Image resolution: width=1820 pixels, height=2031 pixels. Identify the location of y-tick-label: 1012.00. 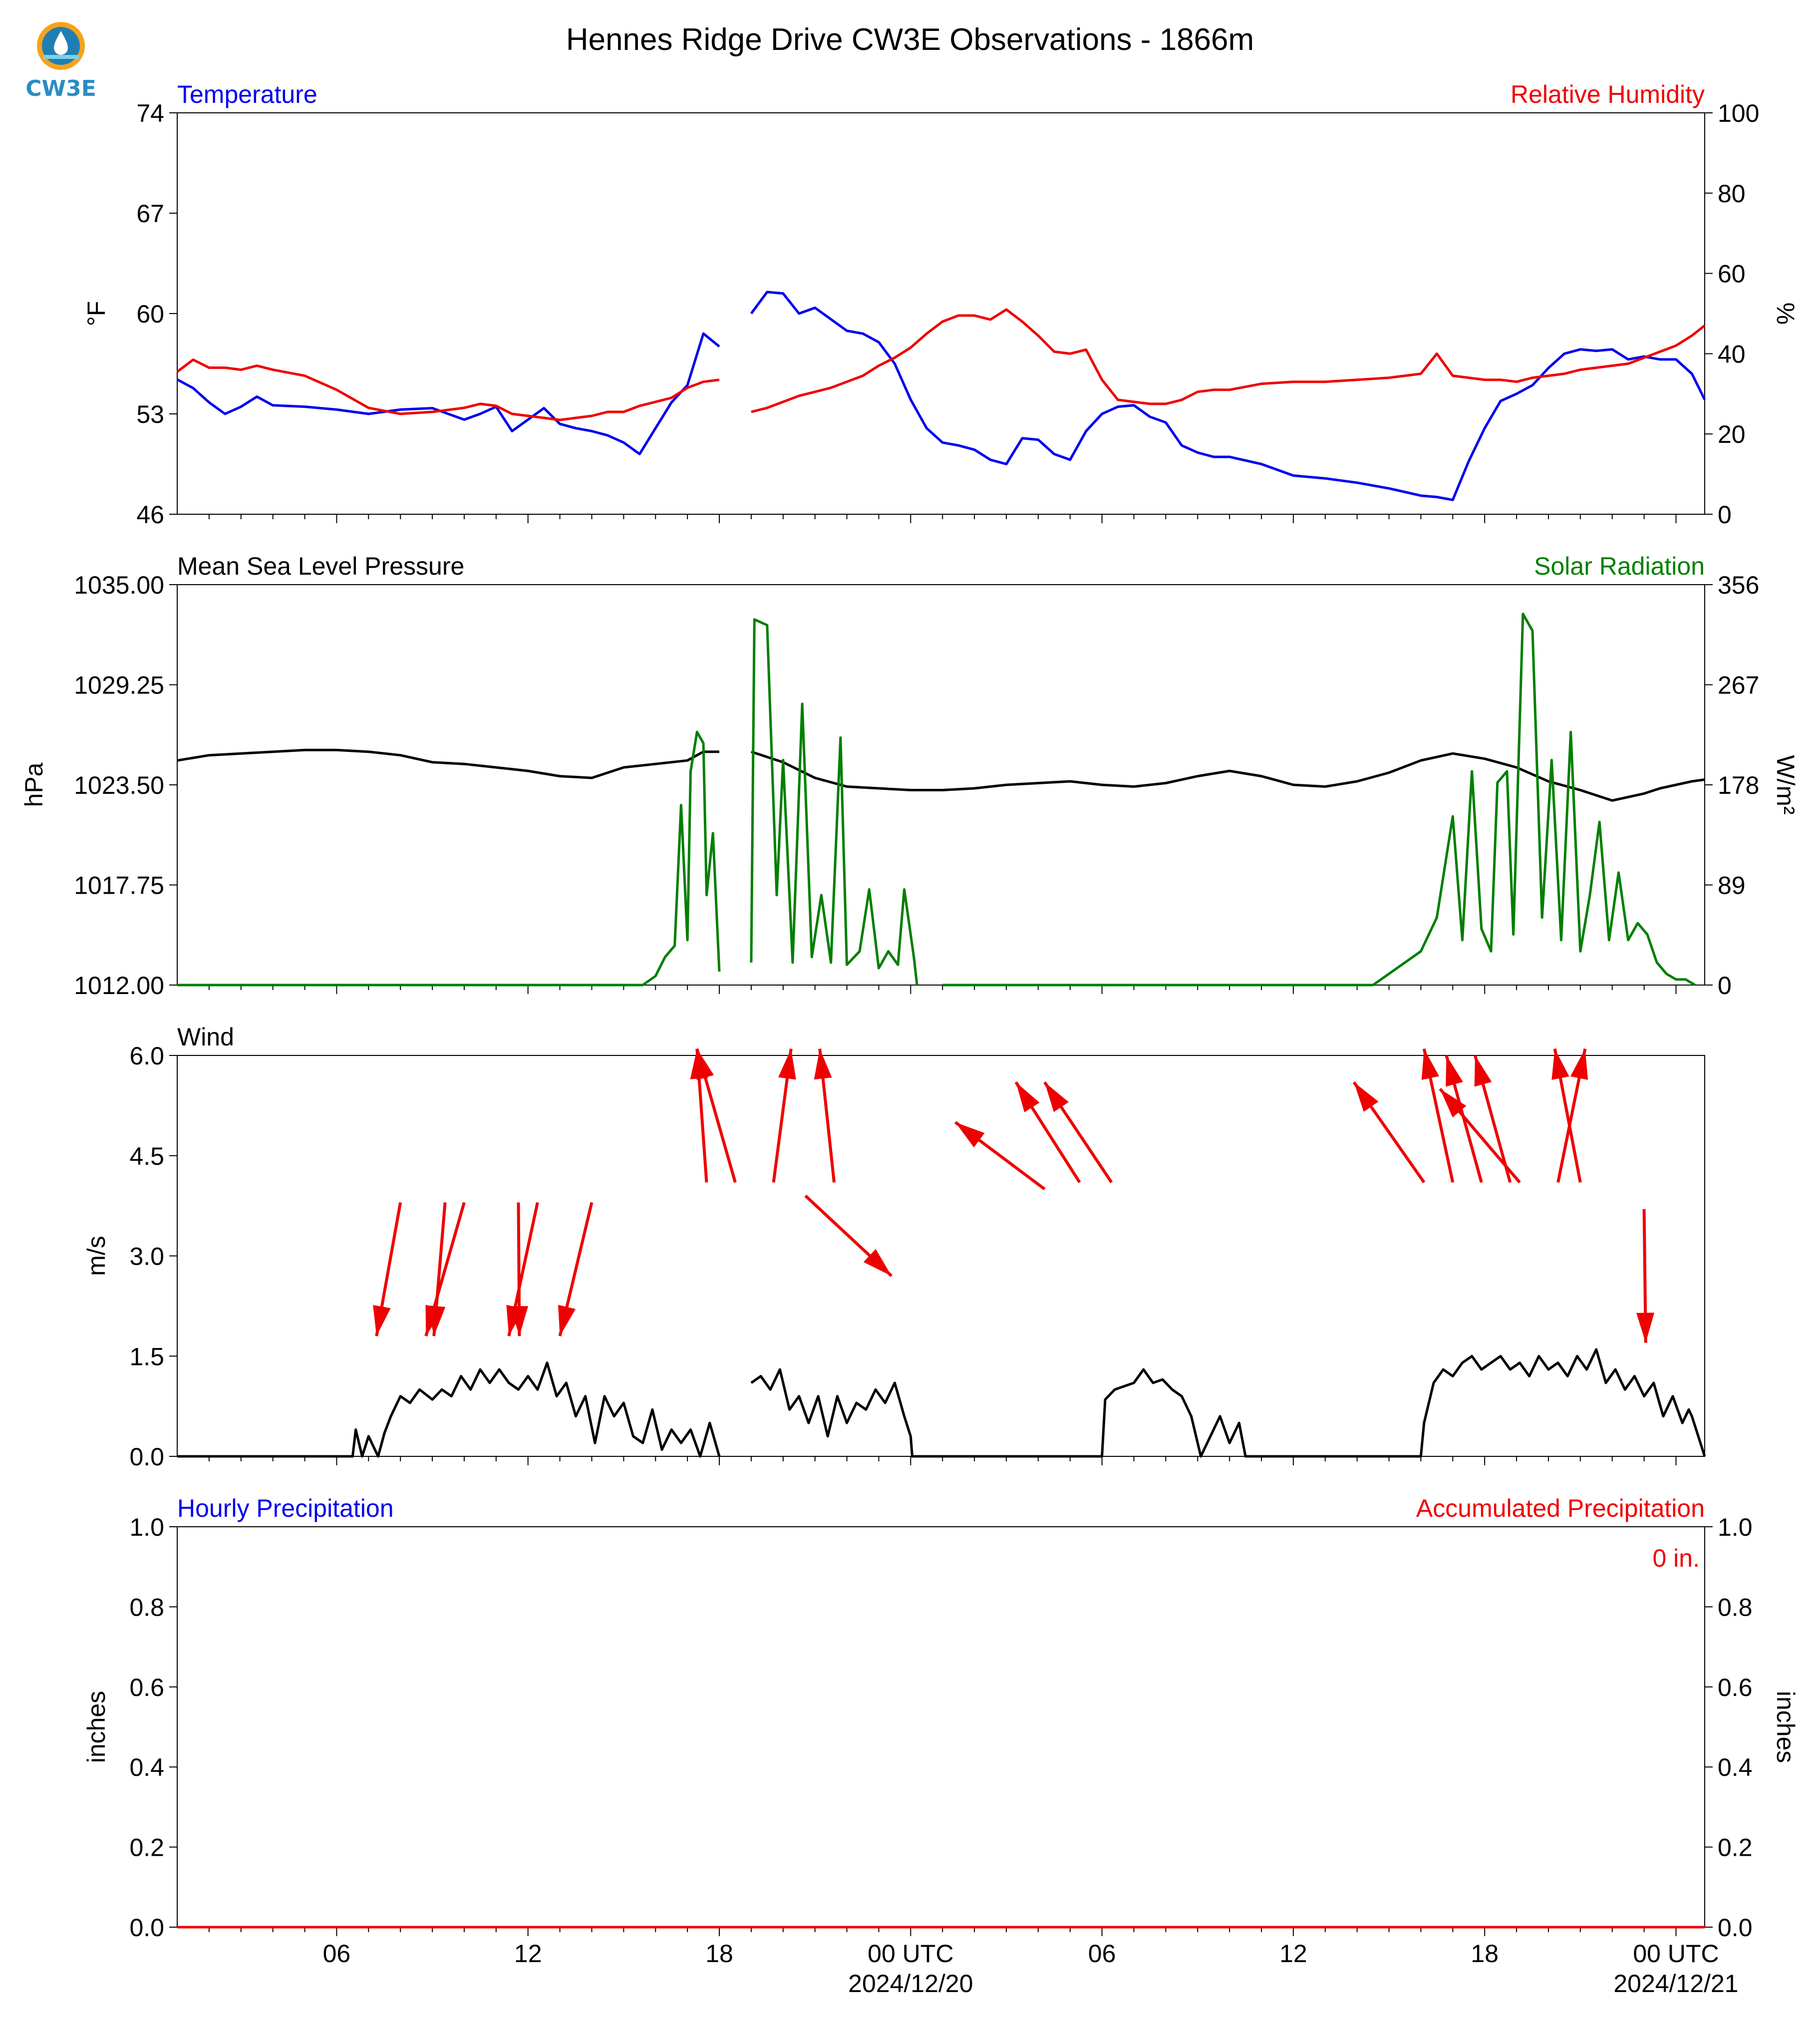
(119, 986).